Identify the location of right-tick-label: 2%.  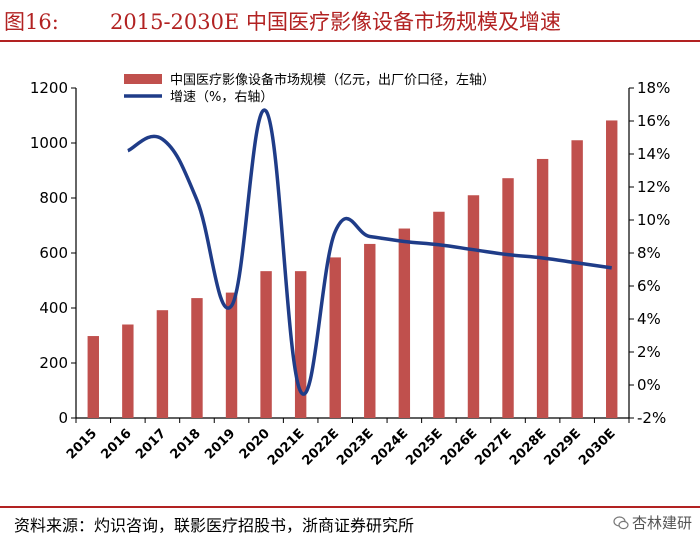
(649, 352).